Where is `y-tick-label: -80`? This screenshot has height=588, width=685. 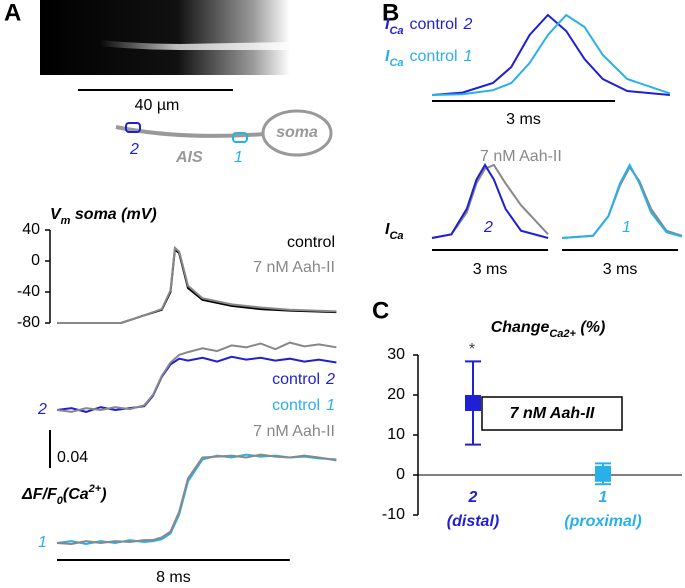
y-tick-label: -80 is located at coordinates (28, 322).